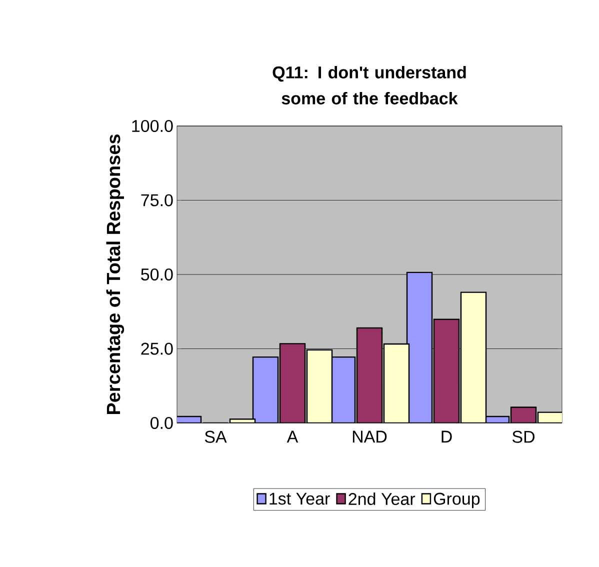 The height and width of the screenshot is (567, 599). Describe the element at coordinates (523, 436) in the screenshot. I see `x-tick-label: SD` at that location.